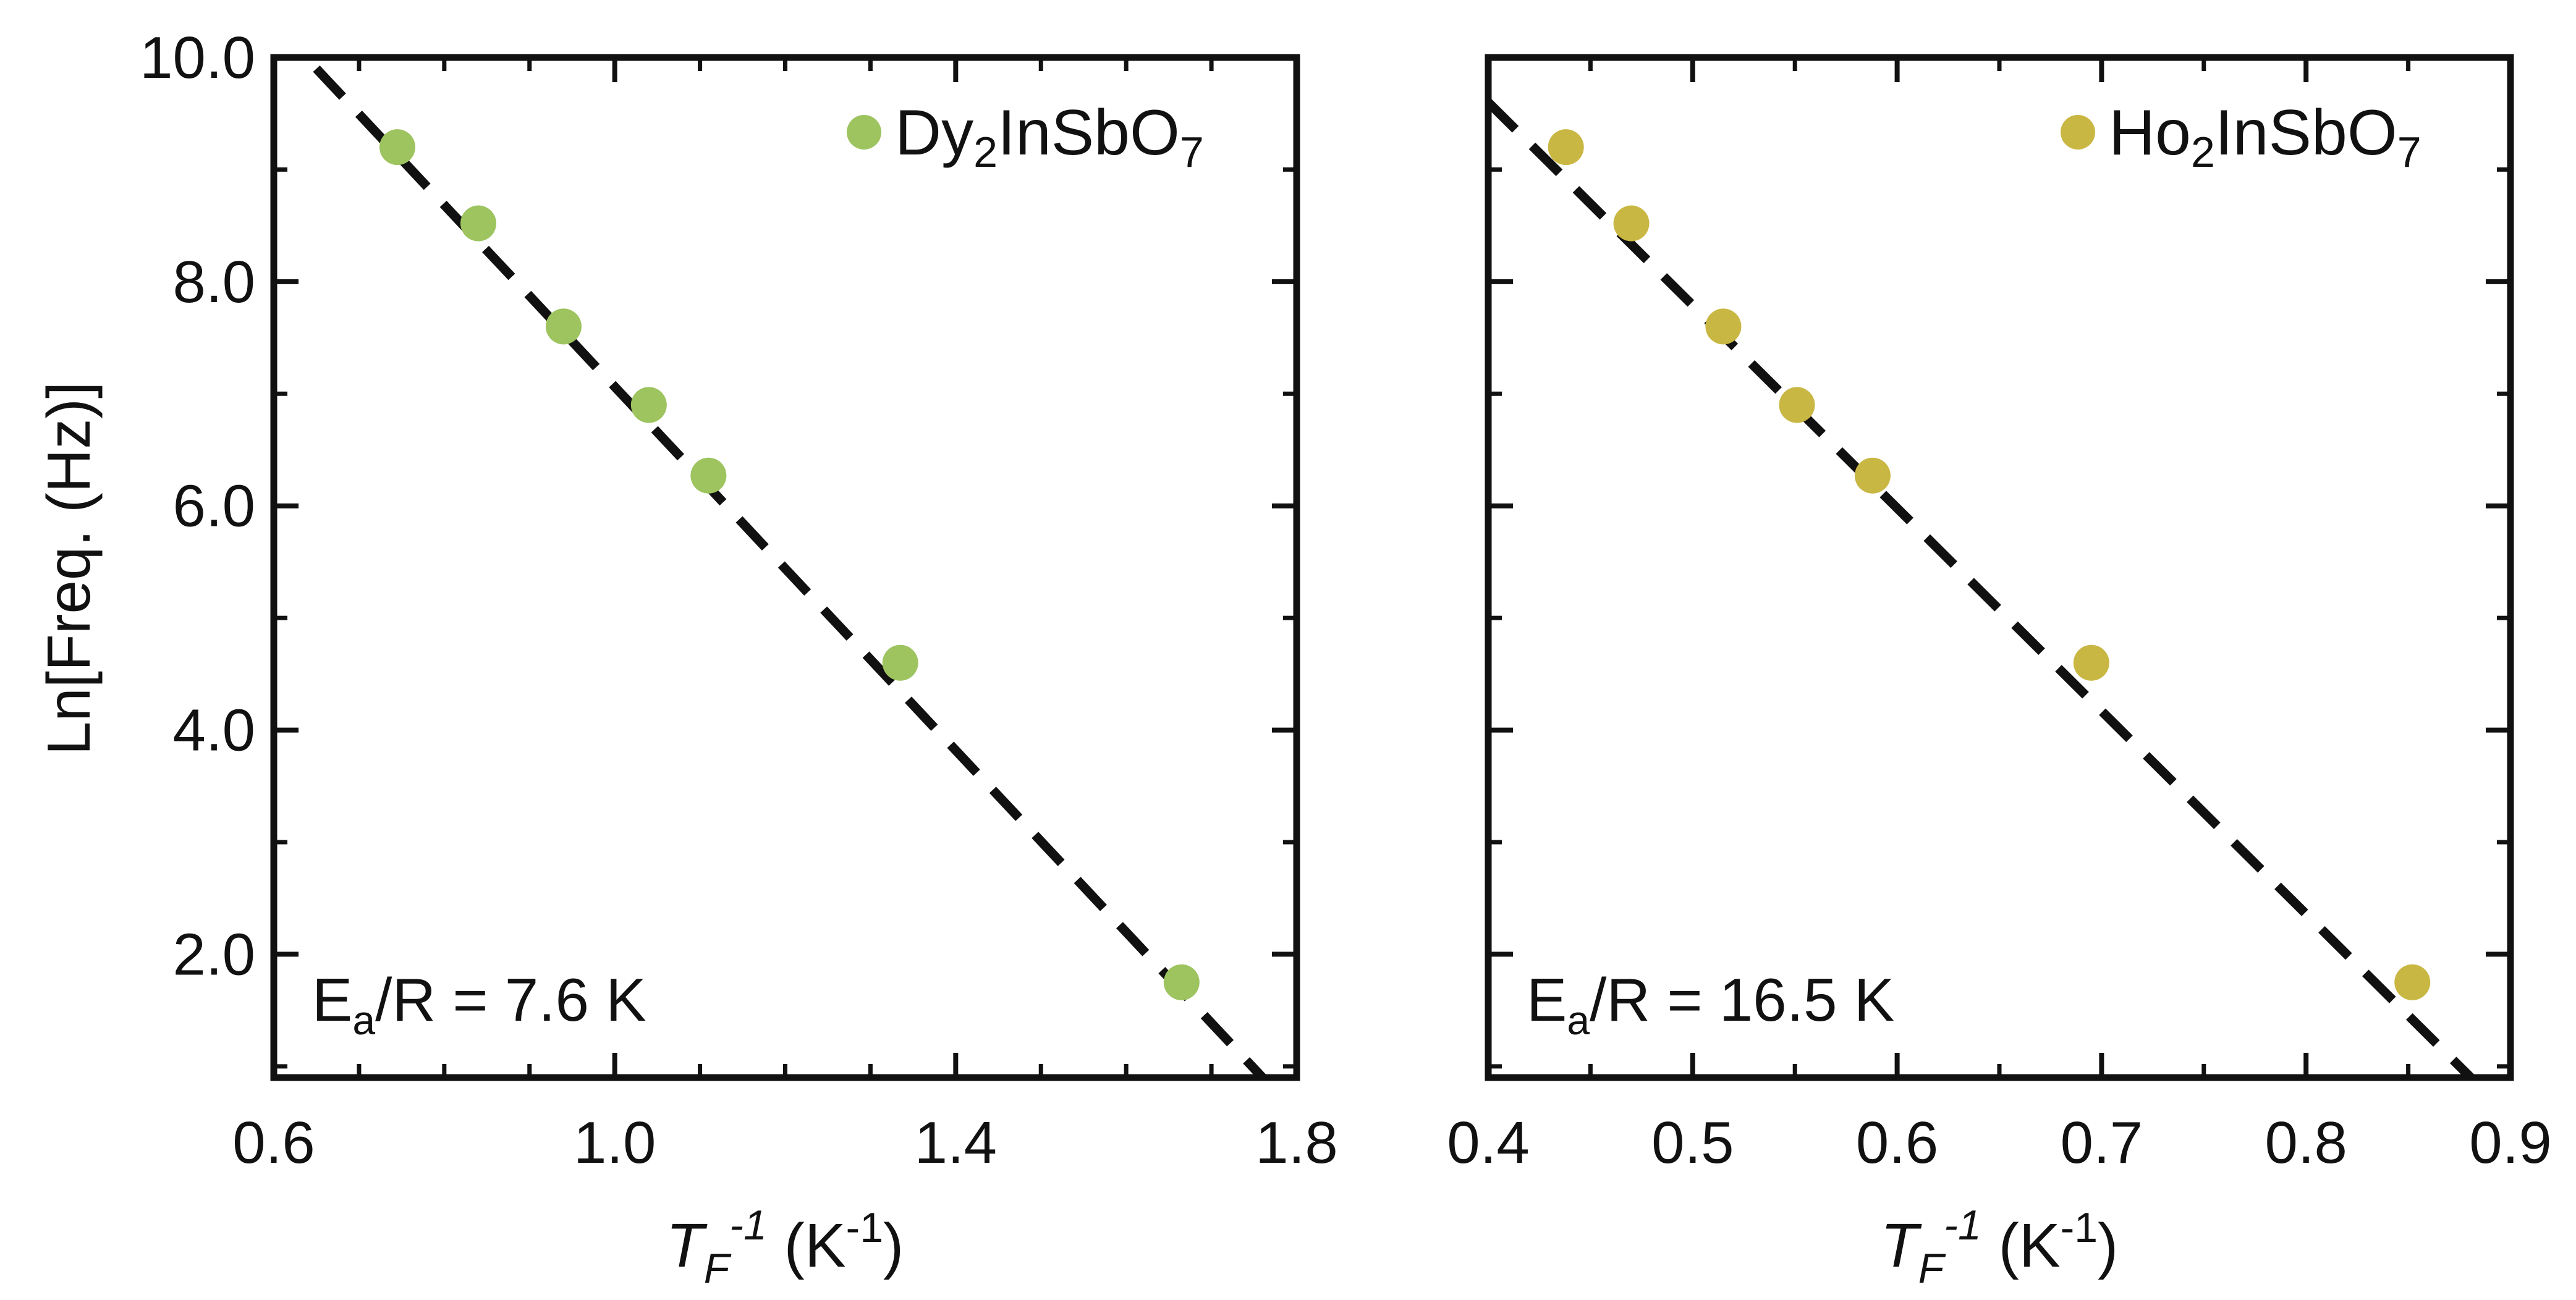 The height and width of the screenshot is (1300, 2576). What do you see at coordinates (1296, 1143) in the screenshot?
I see `x-tick-label: 1.8` at bounding box center [1296, 1143].